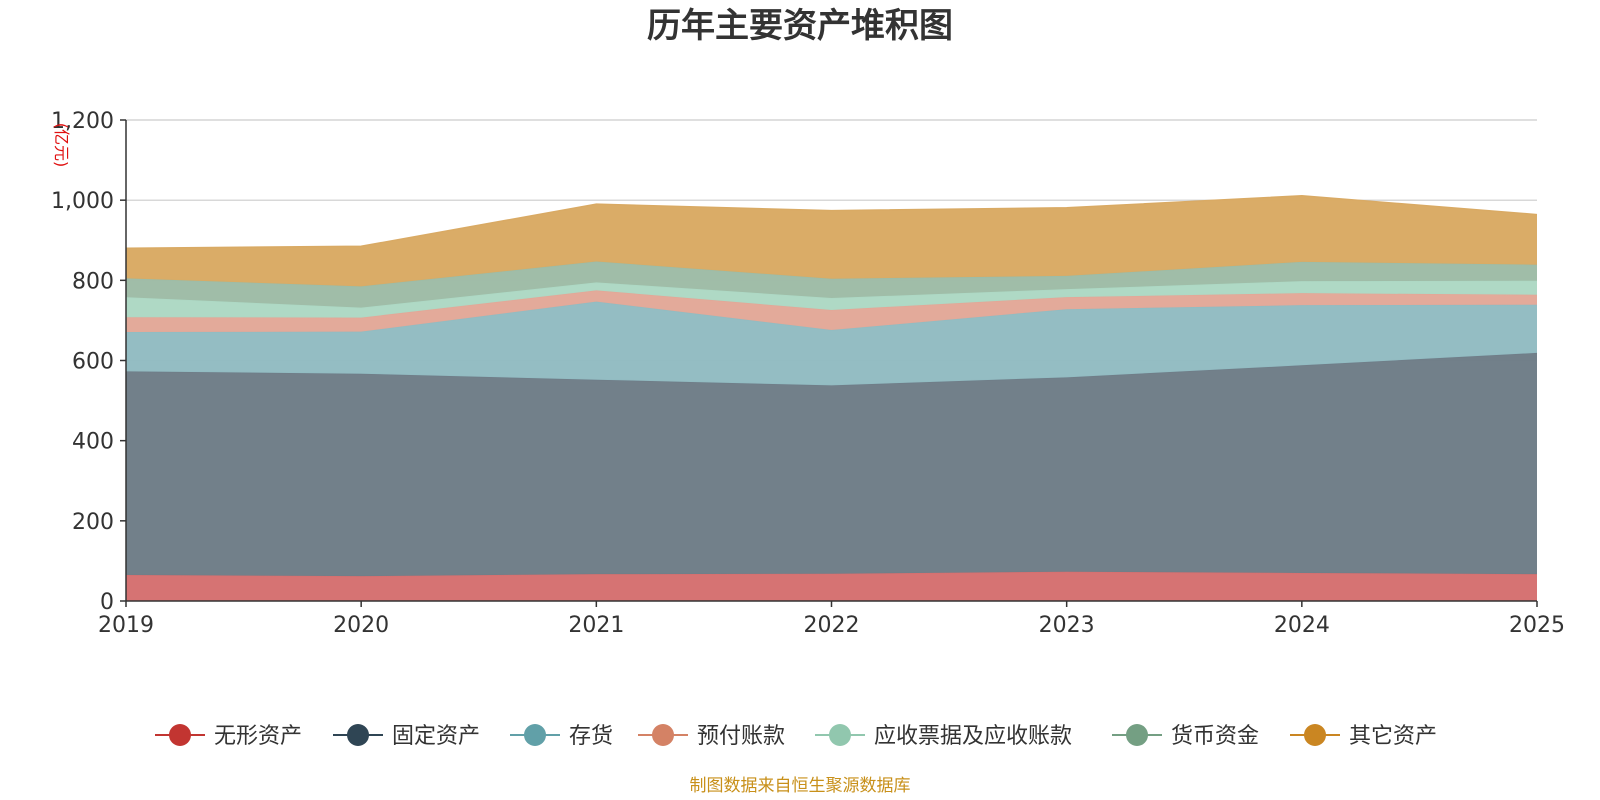 The width and height of the screenshot is (1600, 800). I want to click on y-tick-label-1: 200, so click(93, 522).